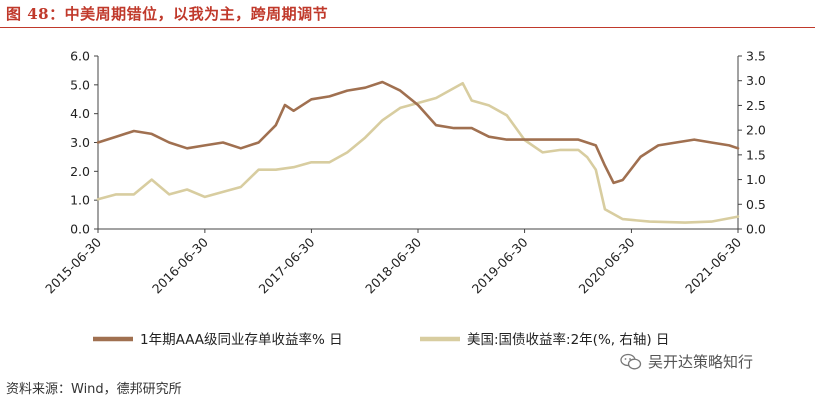 Image resolution: width=815 pixels, height=402 pixels. I want to click on title-bar: 图 48：中美周期错位，以我为主，跨周期调节, so click(407, 14).